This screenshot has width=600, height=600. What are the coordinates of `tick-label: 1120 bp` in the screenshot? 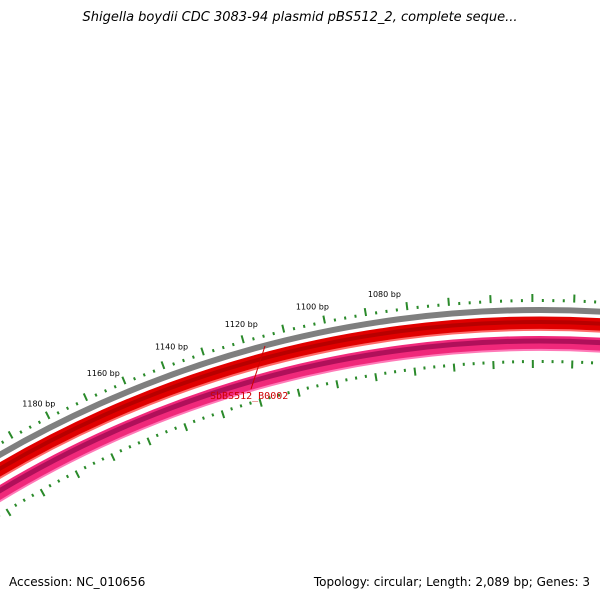 It's located at (241, 324).